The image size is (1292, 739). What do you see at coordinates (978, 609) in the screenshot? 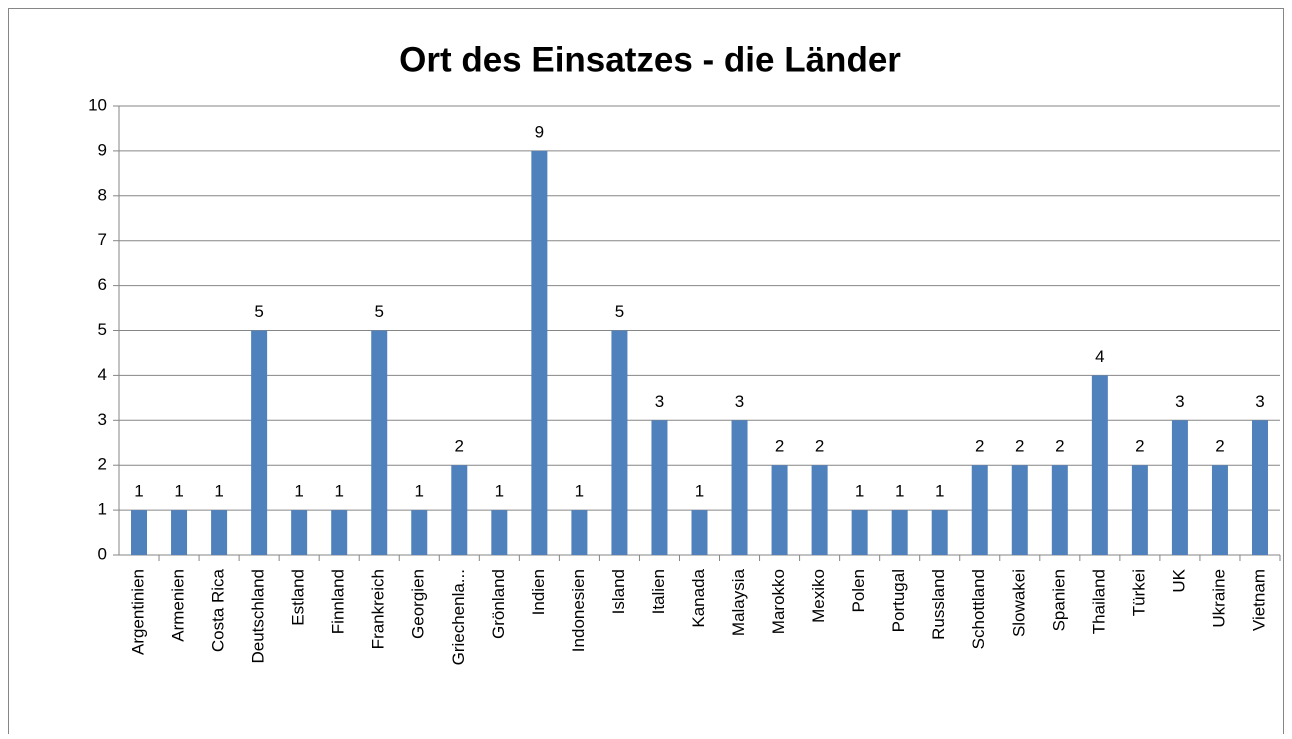
I see `x-tick-label: Schottland` at bounding box center [978, 609].